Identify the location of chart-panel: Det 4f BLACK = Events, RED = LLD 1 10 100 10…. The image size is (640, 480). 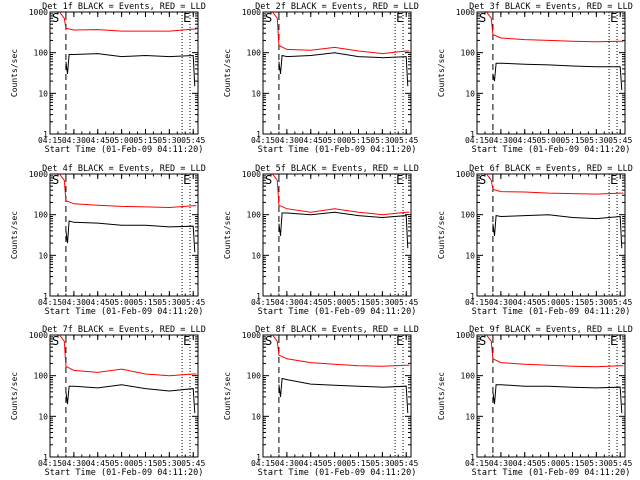
(108, 240).